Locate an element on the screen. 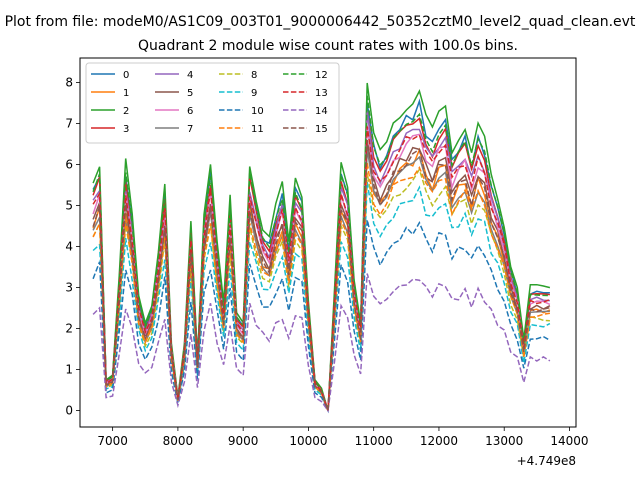 This screenshot has width=640, height=480. legend-box is located at coordinates (212, 103).